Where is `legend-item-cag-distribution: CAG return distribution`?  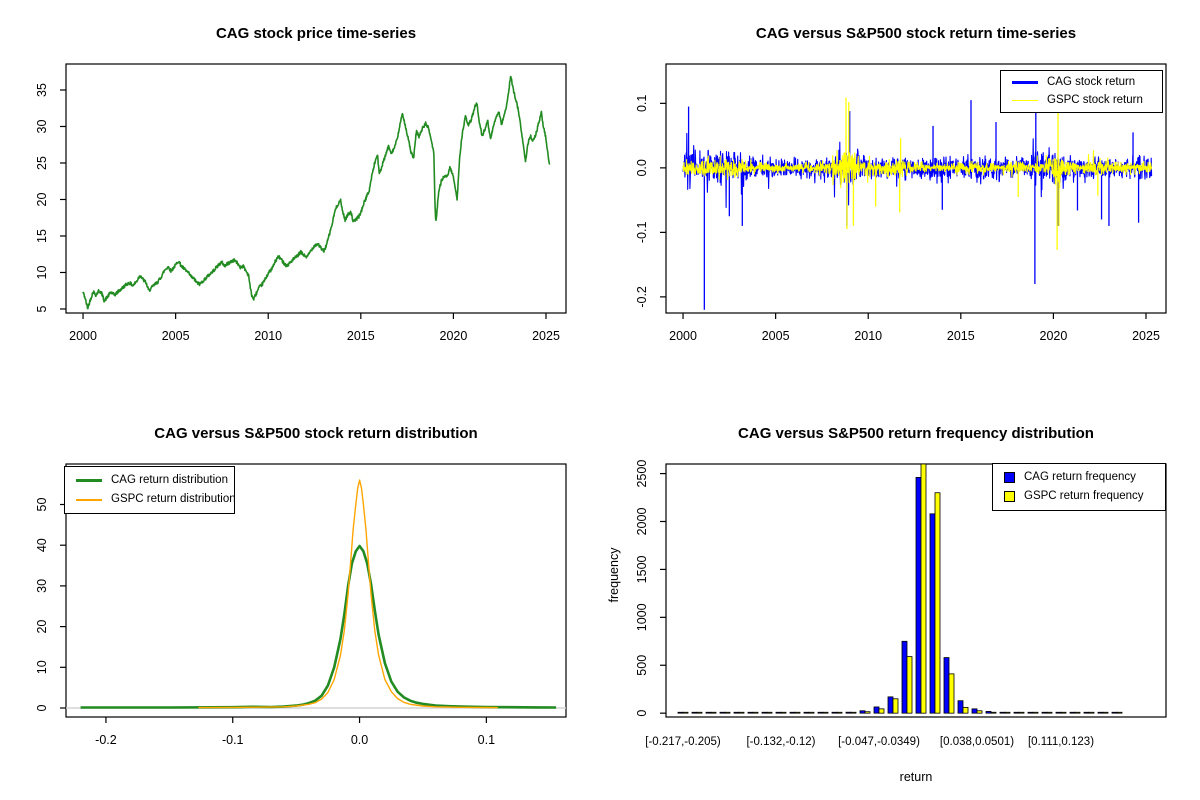
legend-item-cag-distribution: CAG return distribution is located at coordinates (149, 480).